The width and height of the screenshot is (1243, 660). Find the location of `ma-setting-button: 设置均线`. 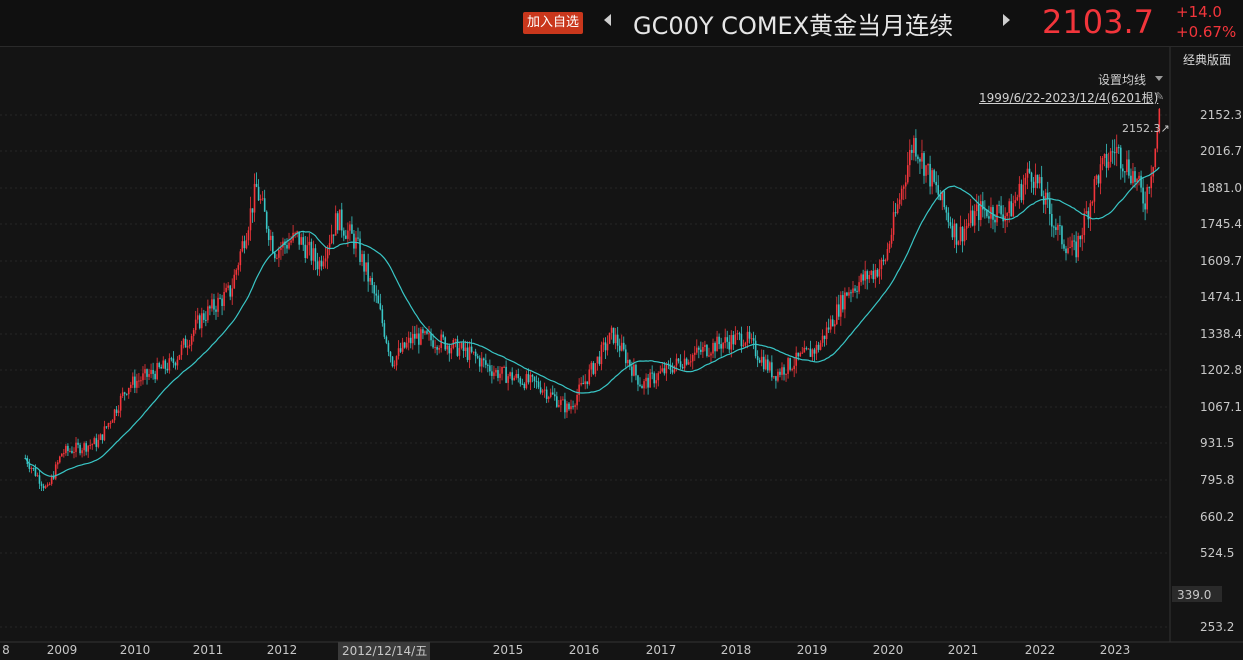

ma-setting-button: 设置均线 is located at coordinates (1122, 80).